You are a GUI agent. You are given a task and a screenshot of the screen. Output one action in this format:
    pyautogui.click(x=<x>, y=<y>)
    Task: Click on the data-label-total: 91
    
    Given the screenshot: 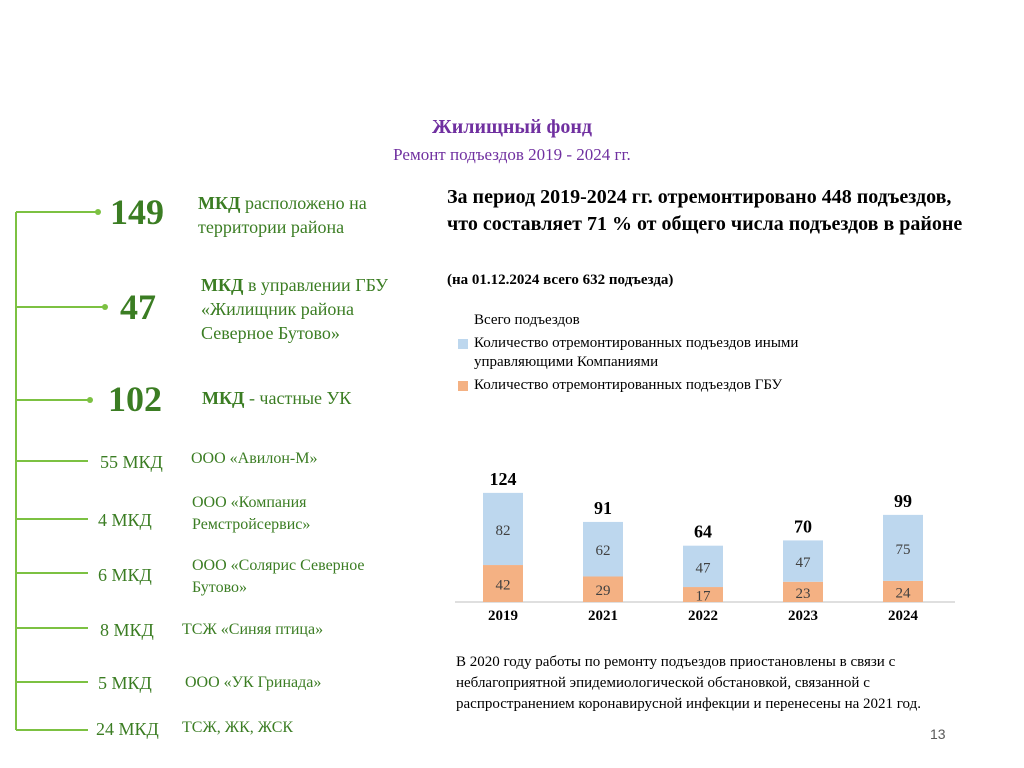 What is the action you would take?
    pyautogui.click(x=603, y=508)
    